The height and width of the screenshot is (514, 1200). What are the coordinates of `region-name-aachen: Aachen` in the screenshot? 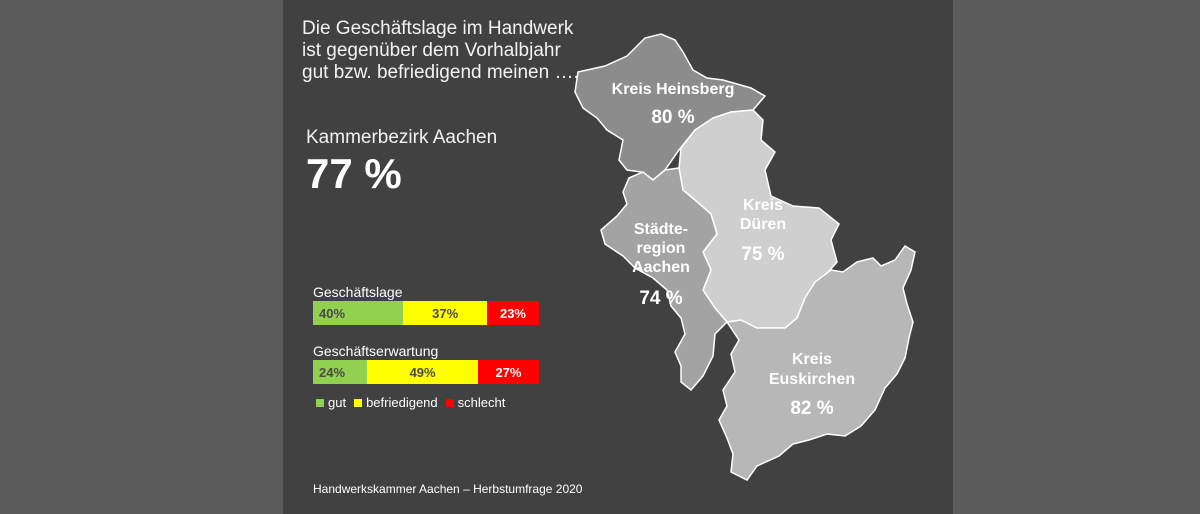 It's located at (661, 267).